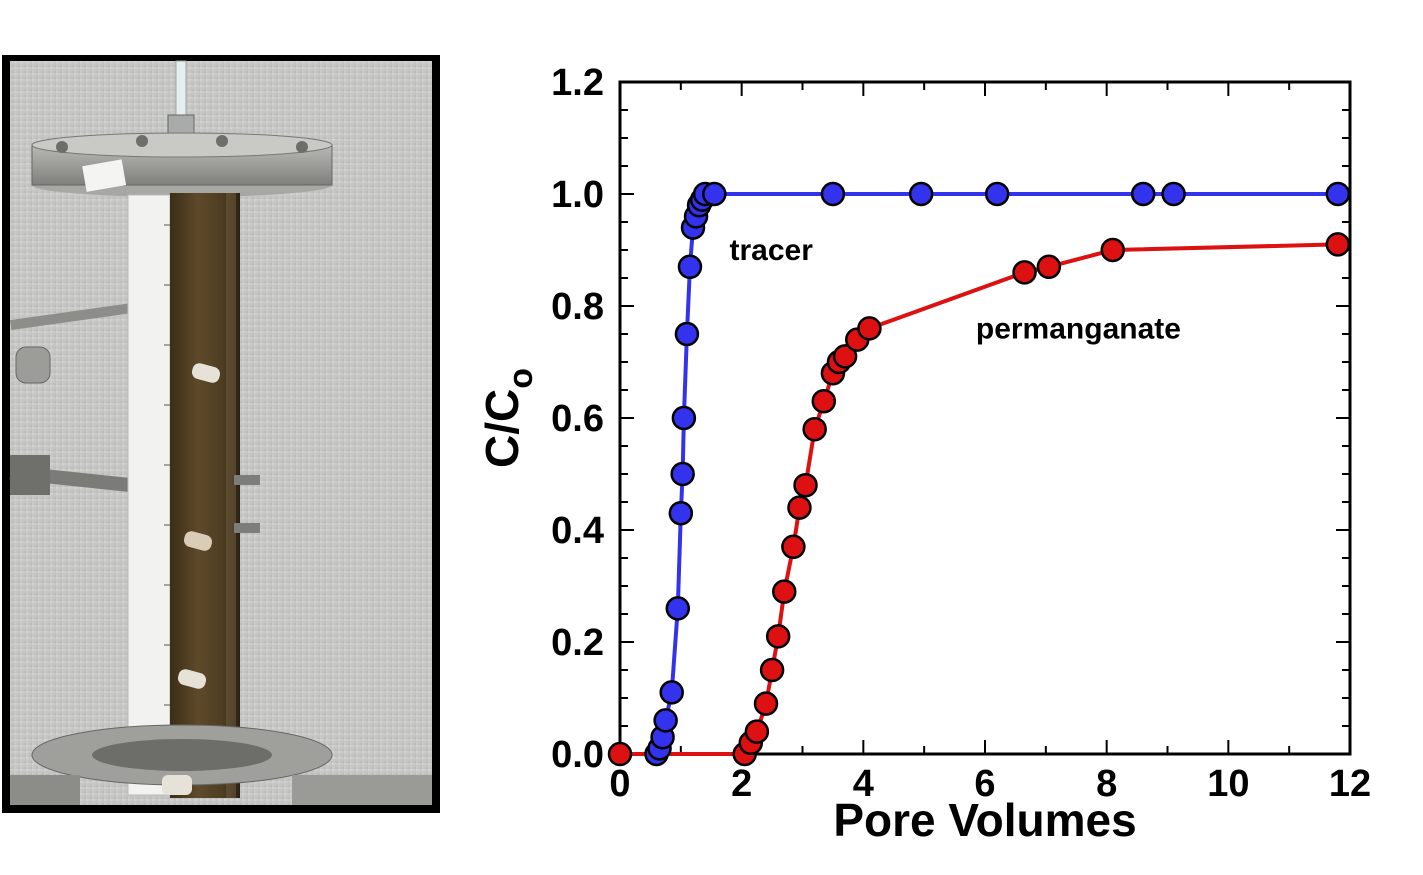  I want to click on y-tick-labels: 0.0 0.2 0.4 0.6 0.8 1.0 1.2, so click(577, 419).